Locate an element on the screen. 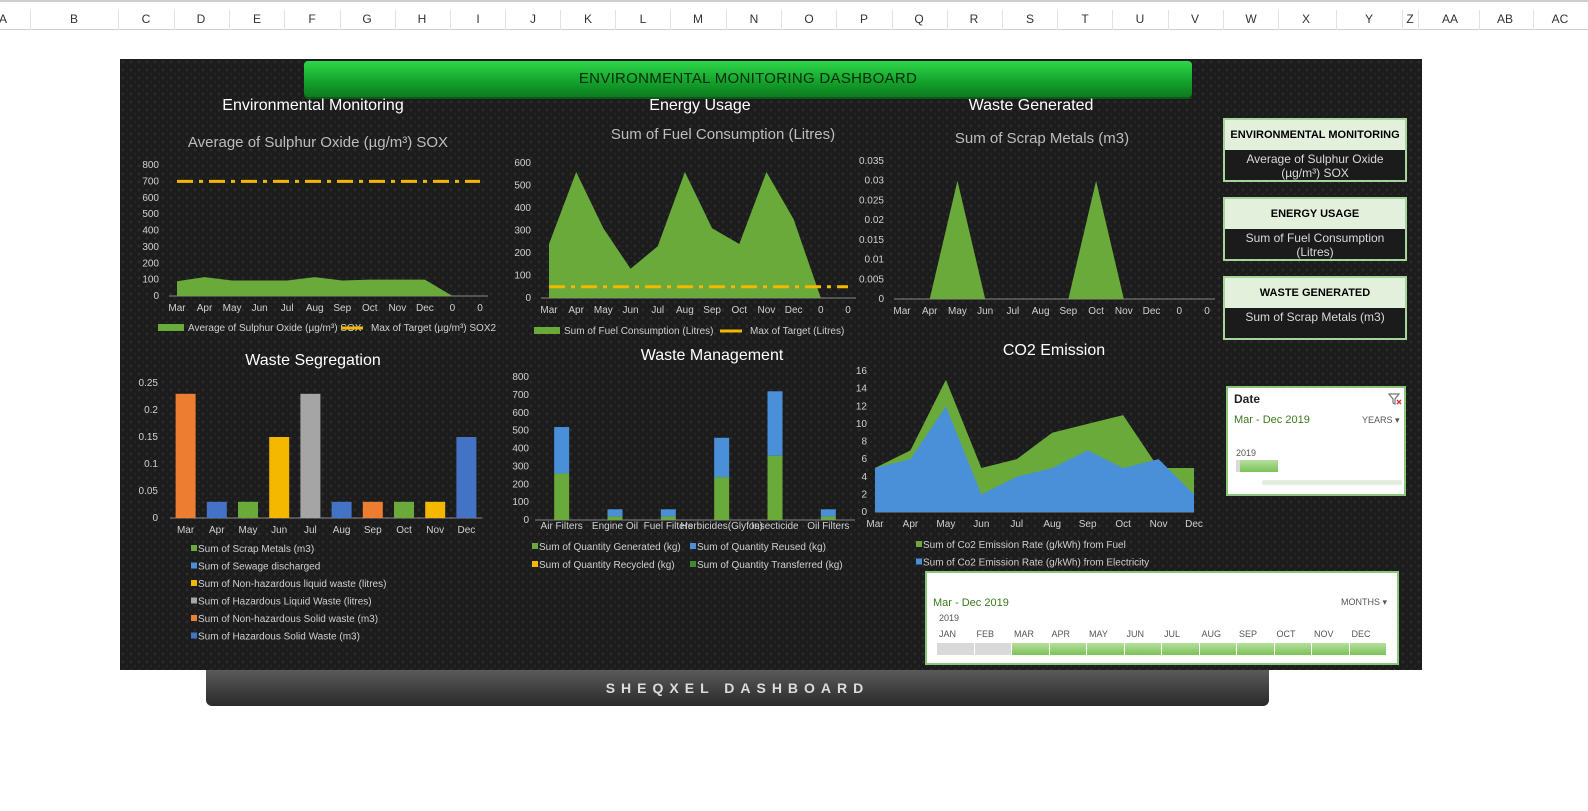 The image size is (1588, 811). legend-label: Max of Target (µg/m³) SOX2 is located at coordinates (433, 328).